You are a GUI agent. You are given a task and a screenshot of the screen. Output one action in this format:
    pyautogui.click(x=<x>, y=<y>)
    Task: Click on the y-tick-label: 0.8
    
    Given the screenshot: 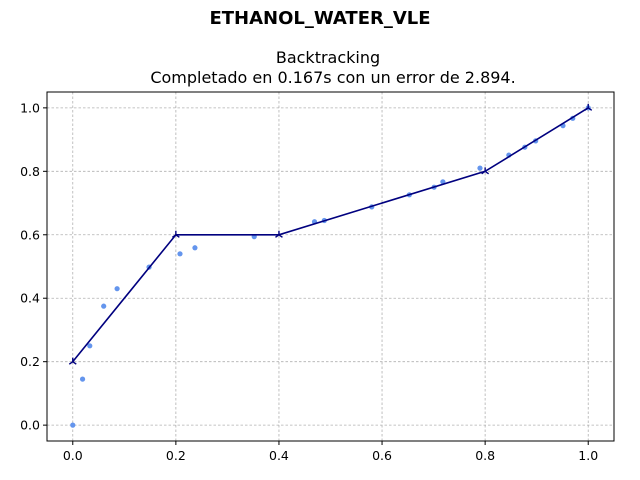 What is the action you would take?
    pyautogui.click(x=30, y=171)
    